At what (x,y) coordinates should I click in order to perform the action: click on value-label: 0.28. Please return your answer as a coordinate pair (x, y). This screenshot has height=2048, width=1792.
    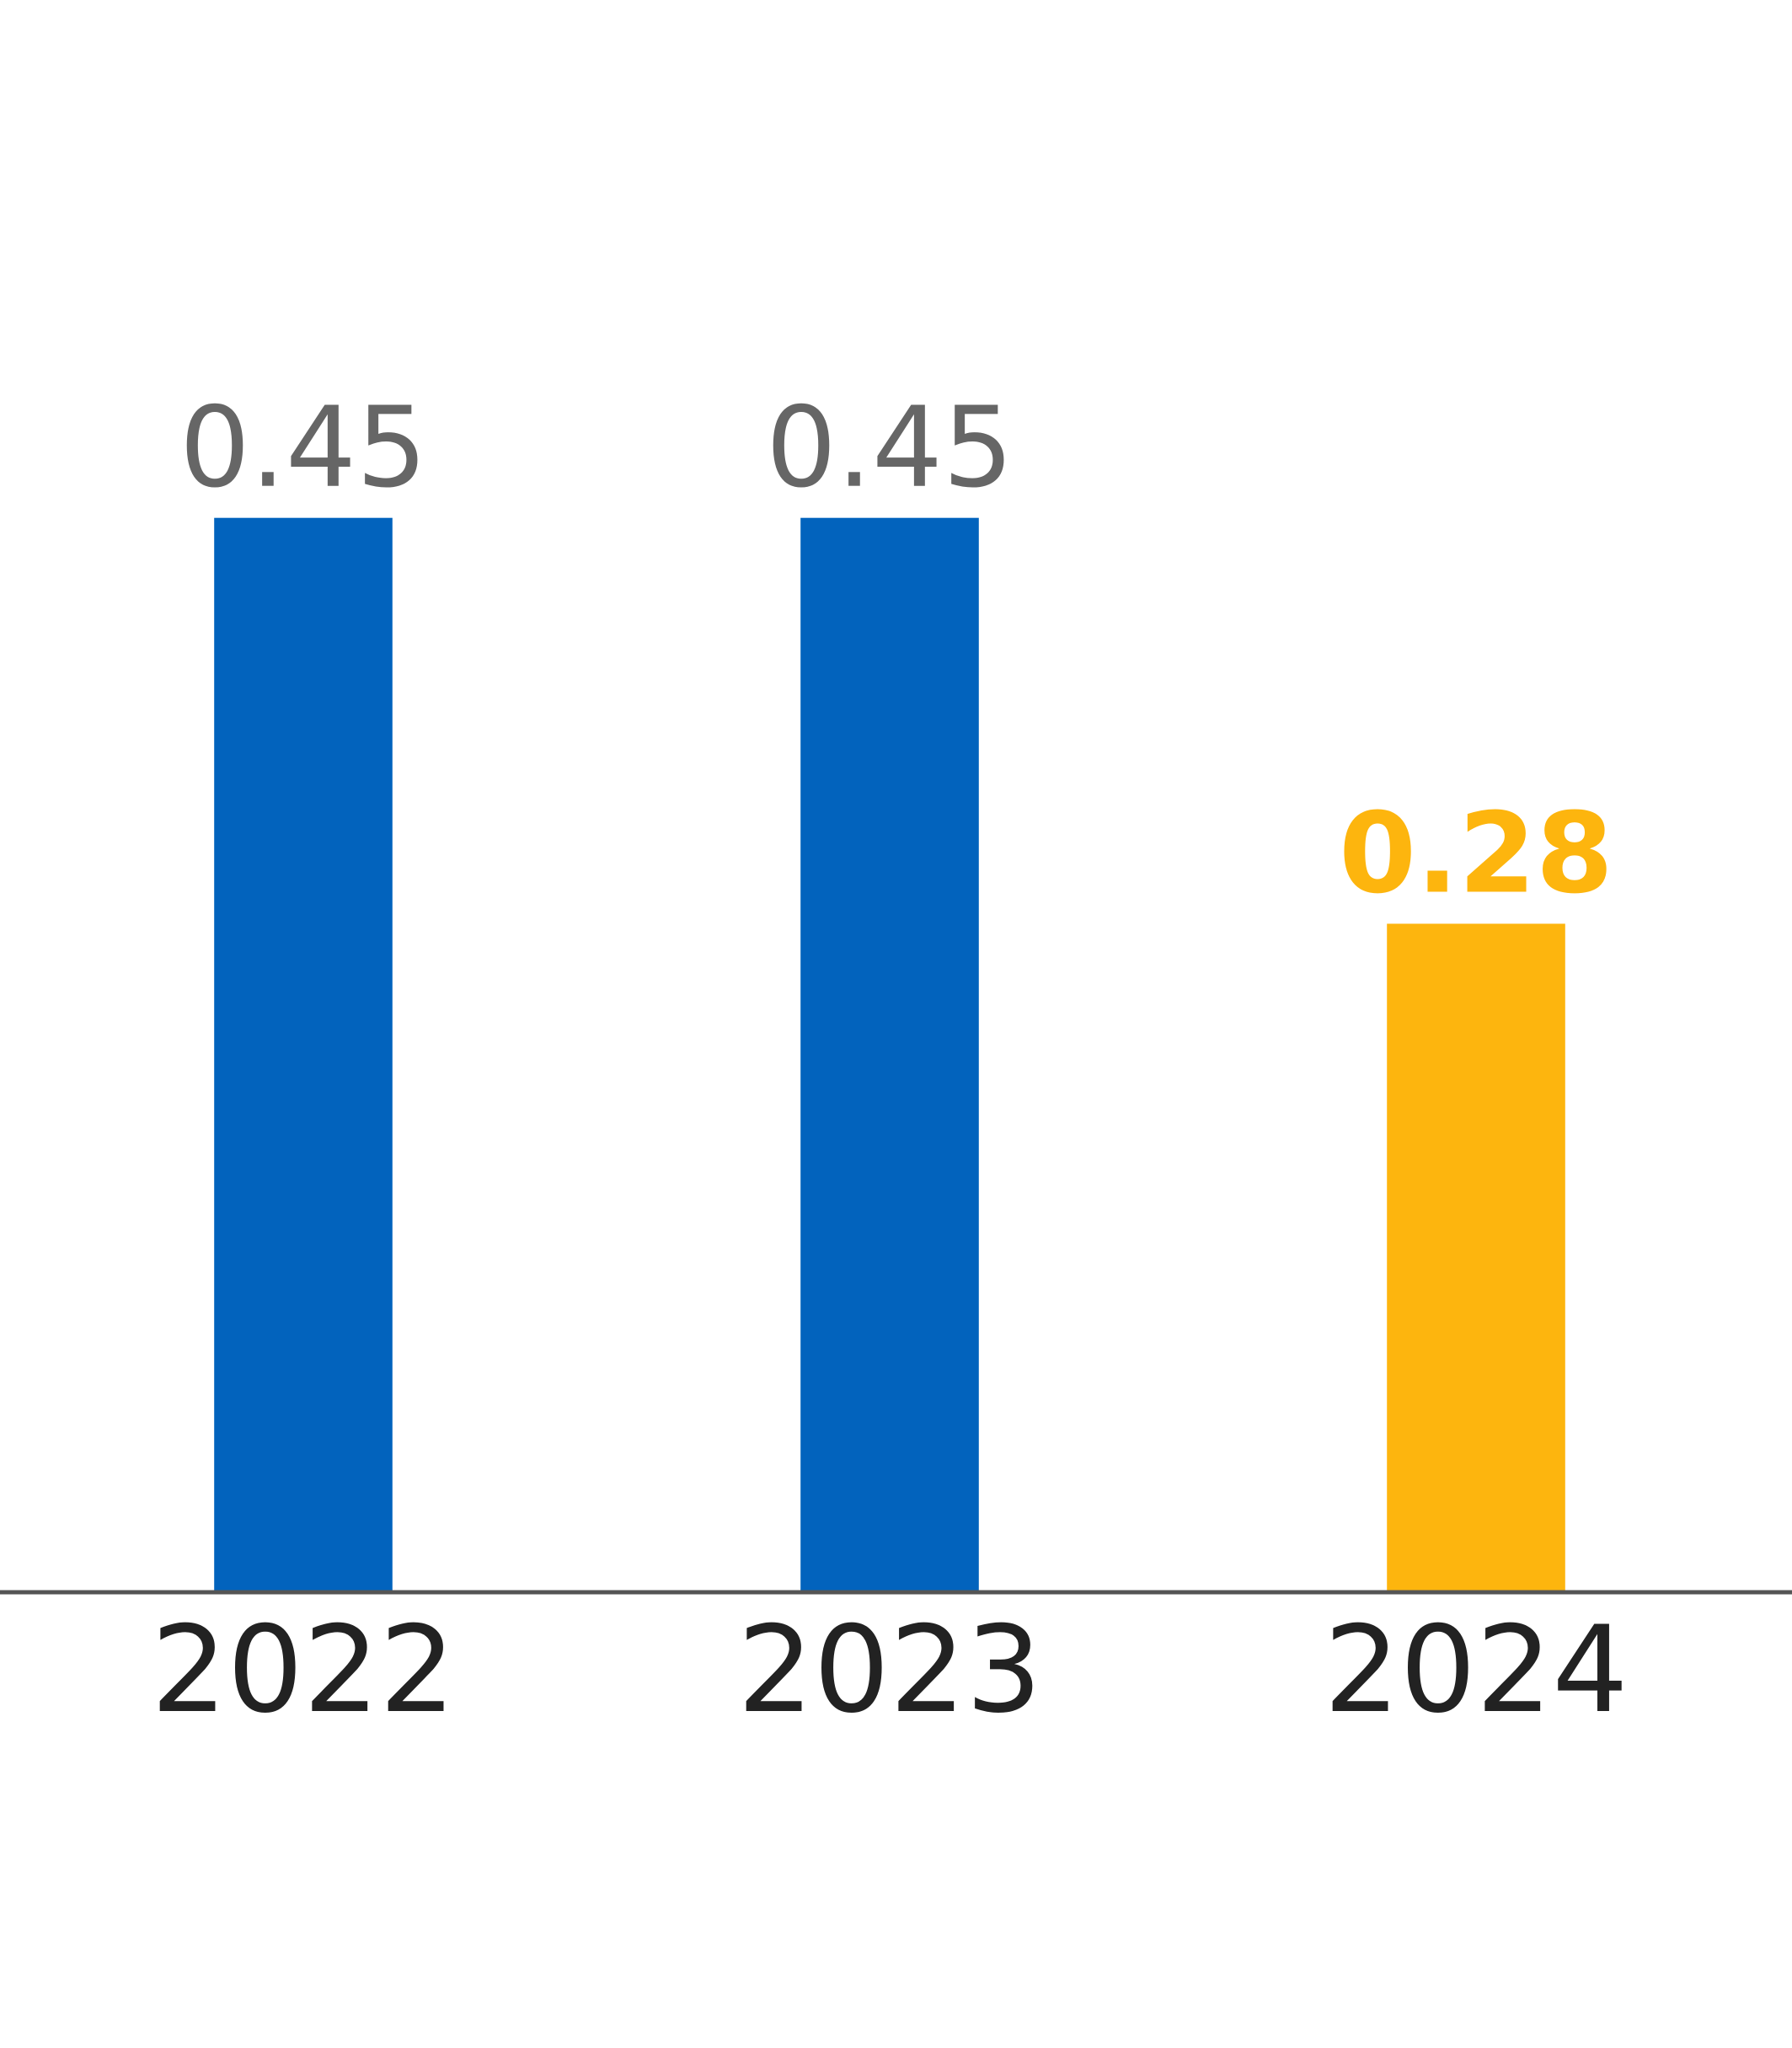
    Looking at the image, I should click on (1476, 853).